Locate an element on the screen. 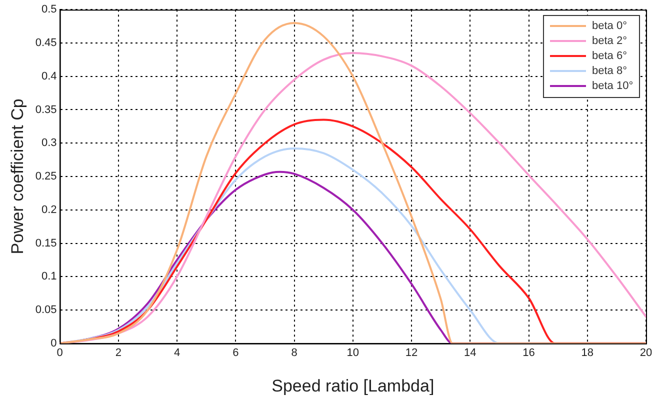 This screenshot has height=405, width=660. y-axis-title: Power coefficient Cp is located at coordinates (17, 176).